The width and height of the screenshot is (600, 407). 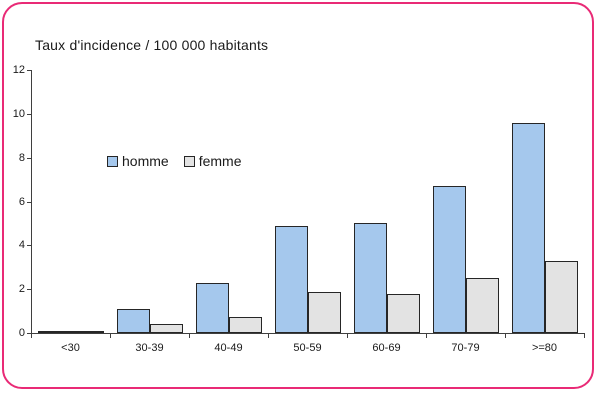 I want to click on x-axis-category-label: 40-49, so click(x=228, y=348).